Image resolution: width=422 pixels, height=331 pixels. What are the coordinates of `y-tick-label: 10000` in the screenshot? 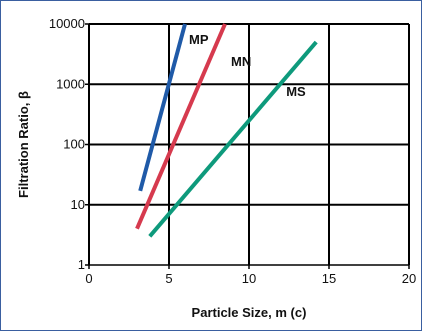 It's located at (67, 23).